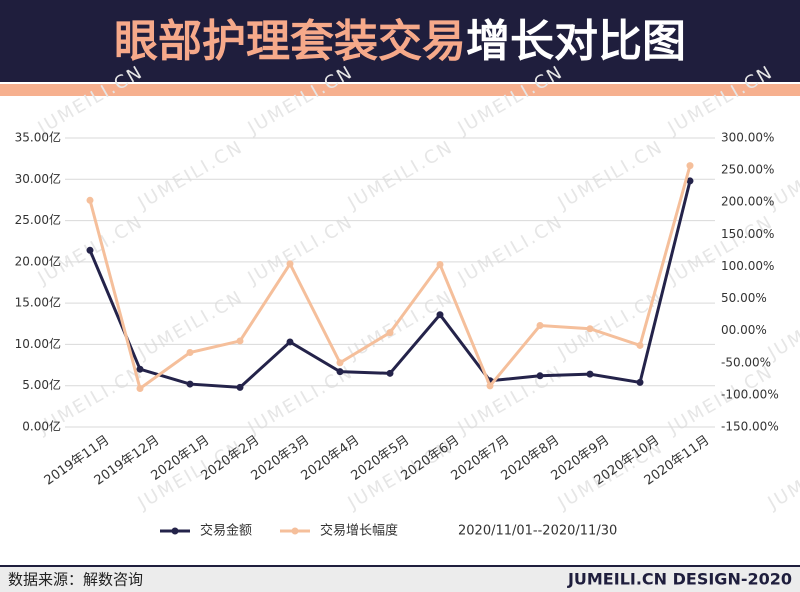 Image resolution: width=800 pixels, height=592 pixels. I want to click on y2-tick-label: -50.00%, so click(746, 362).